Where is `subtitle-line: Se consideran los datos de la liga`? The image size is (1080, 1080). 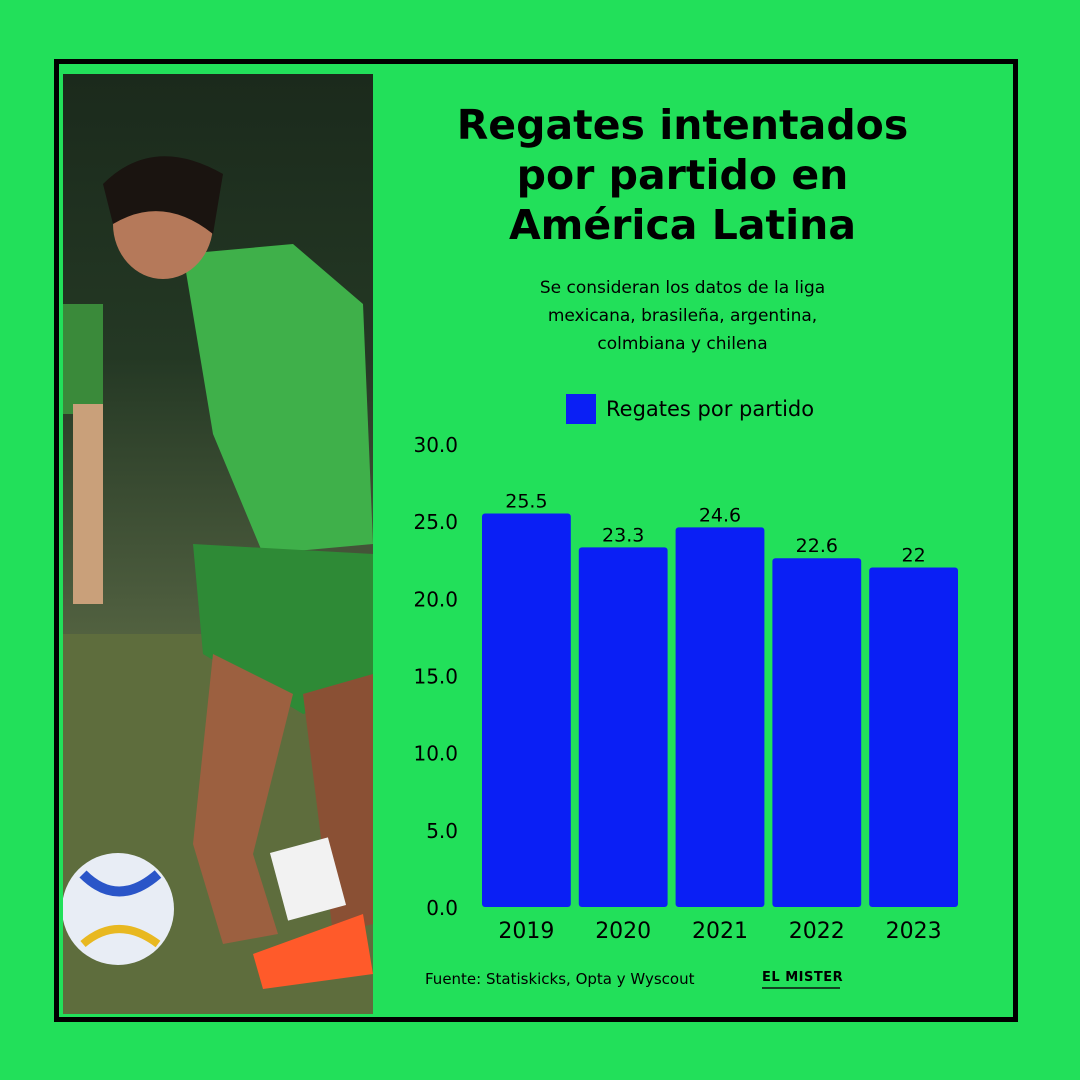 subtitle-line: Se consideran los datos de la liga is located at coordinates (682, 288).